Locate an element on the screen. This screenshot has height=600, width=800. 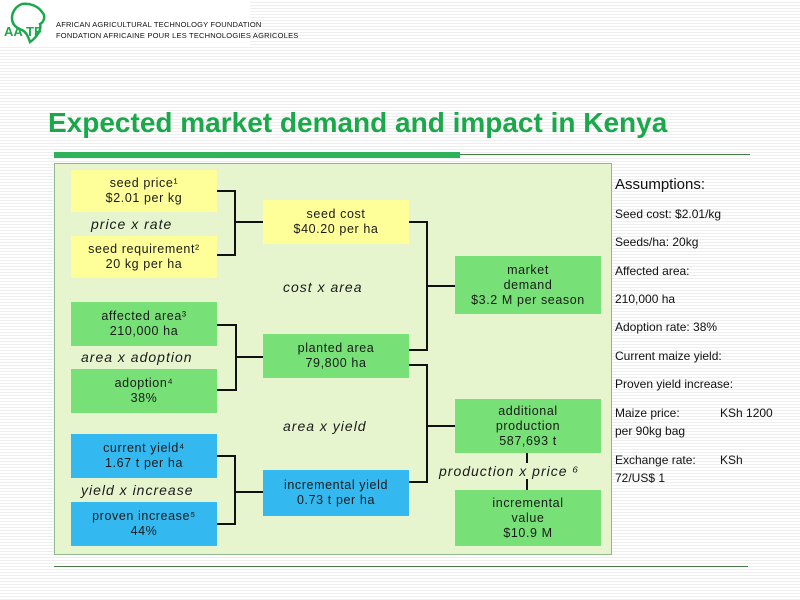
adoption-value: 38% is located at coordinates (144, 398).